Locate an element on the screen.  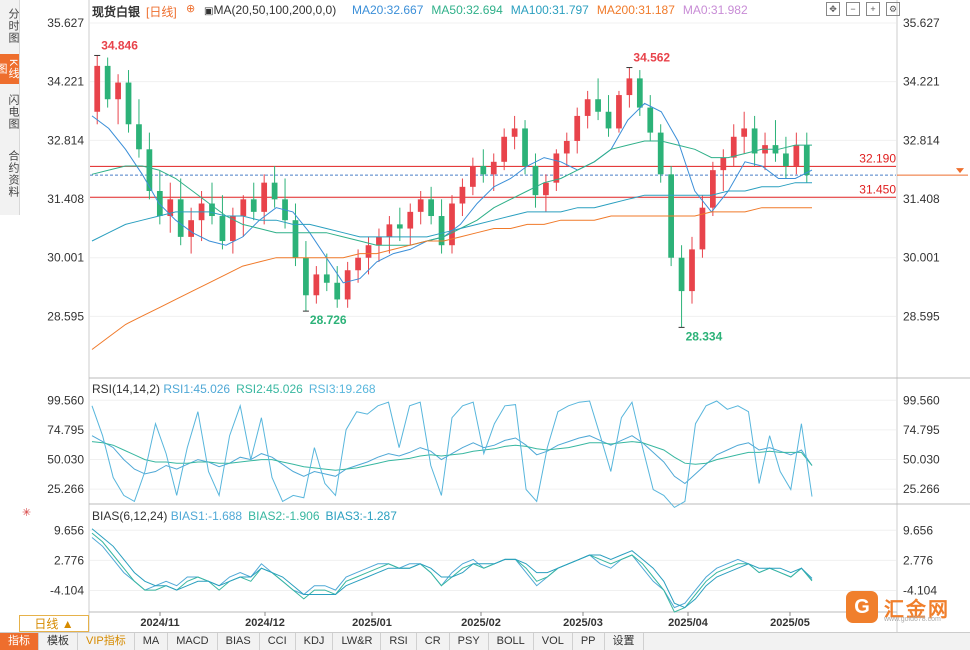
indicator-tab-指标: 指标 is located at coordinates (19, 641).